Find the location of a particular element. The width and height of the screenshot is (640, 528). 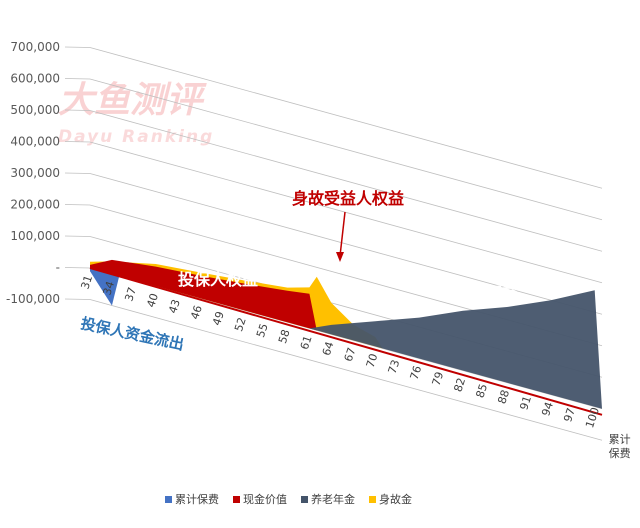

annotation-policyholder-outflow: 投保人资金流出 is located at coordinates (132, 333).